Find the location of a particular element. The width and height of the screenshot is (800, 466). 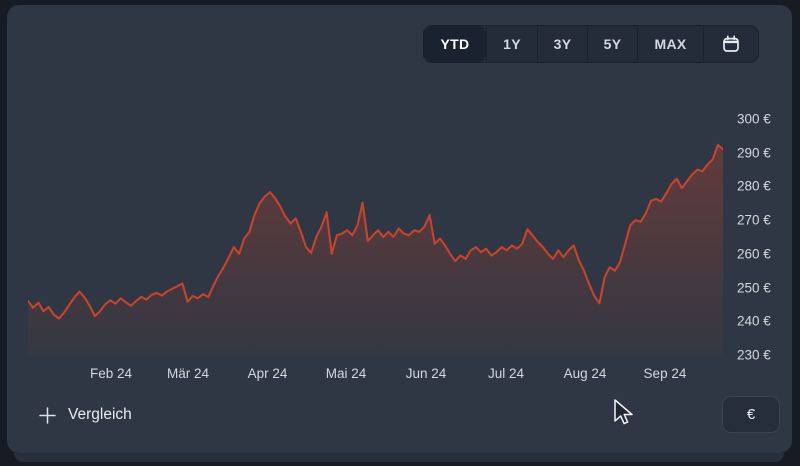

x-axis-tick: Mai 24 is located at coordinates (346, 373).